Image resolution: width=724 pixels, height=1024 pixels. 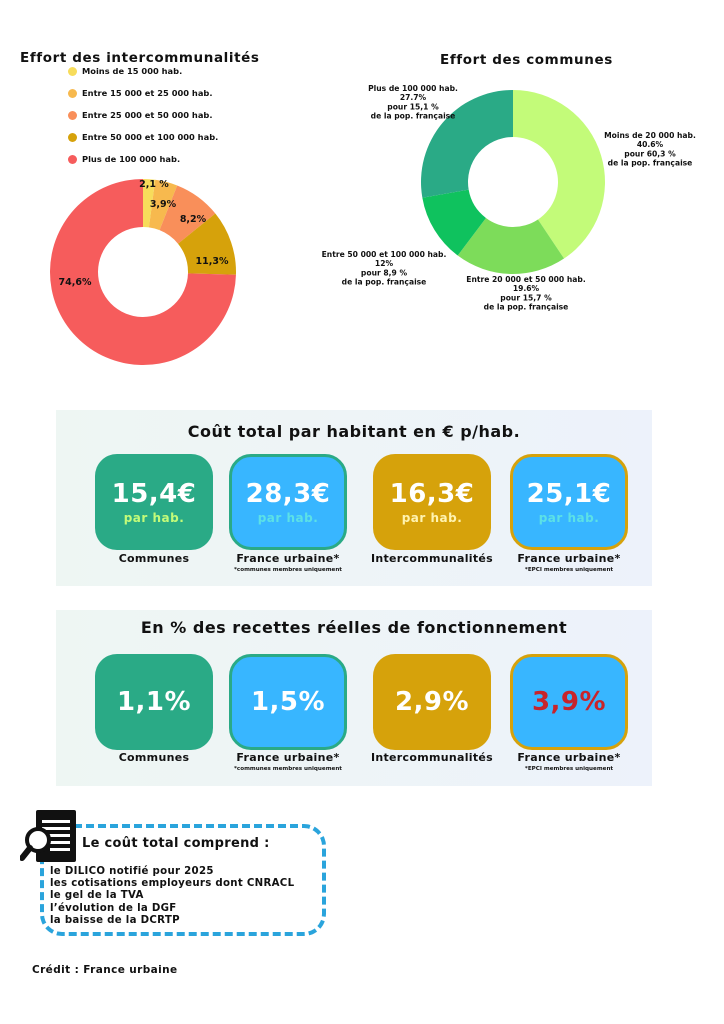 I want to click on pct-card-intercommunalites: 2,9%, so click(x=432, y=702).